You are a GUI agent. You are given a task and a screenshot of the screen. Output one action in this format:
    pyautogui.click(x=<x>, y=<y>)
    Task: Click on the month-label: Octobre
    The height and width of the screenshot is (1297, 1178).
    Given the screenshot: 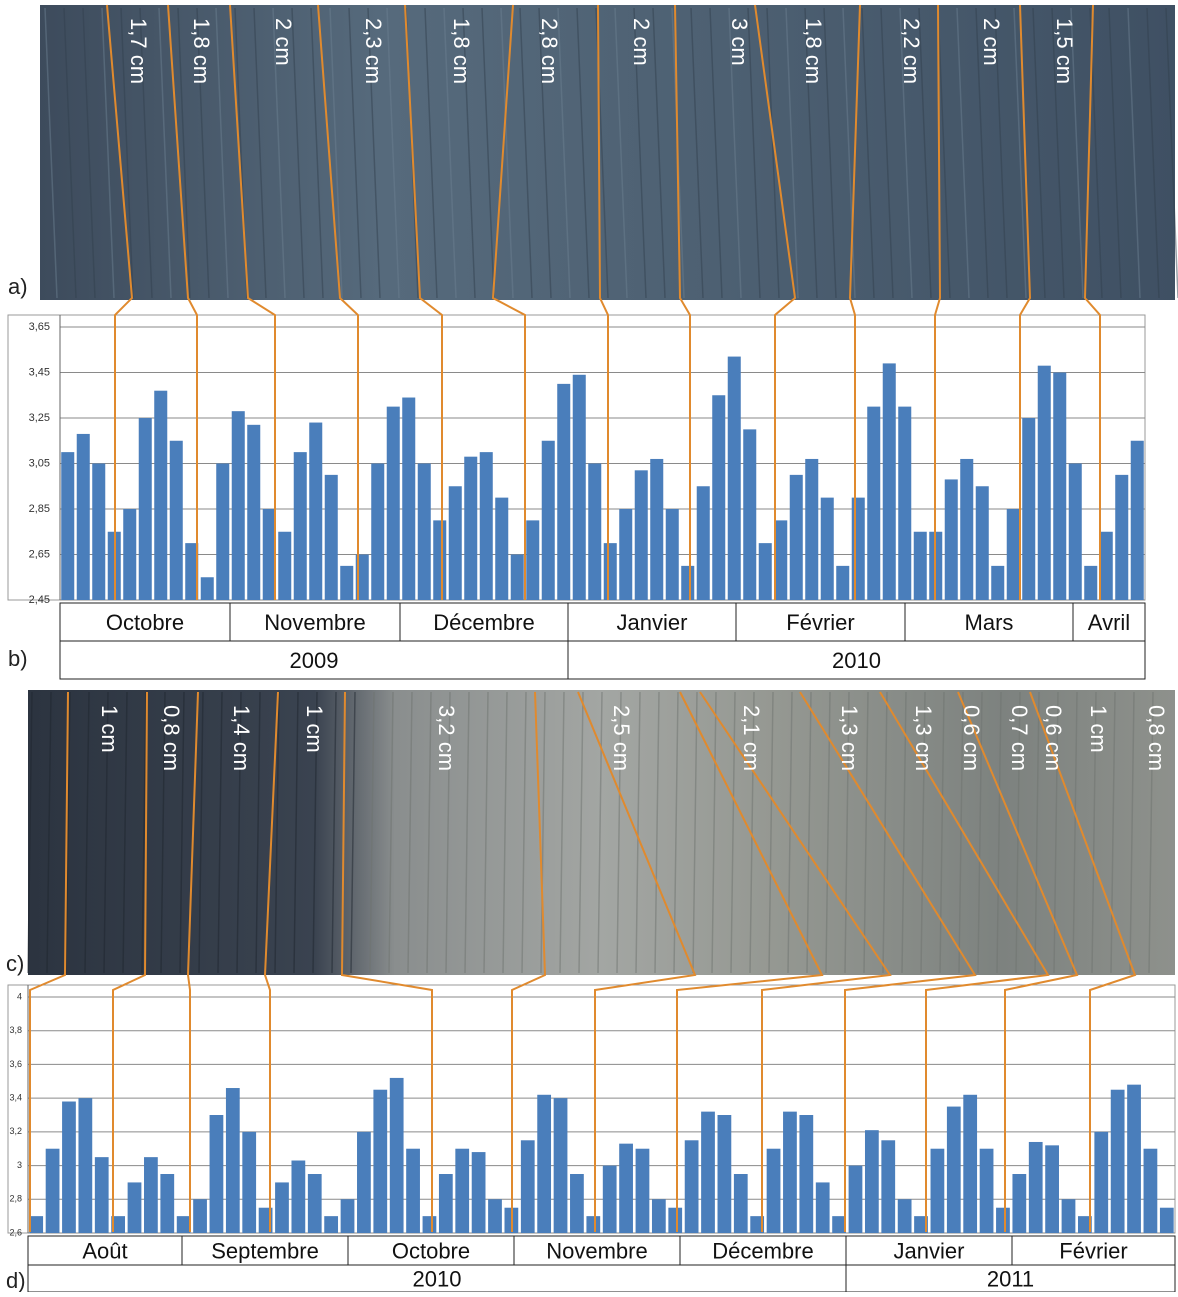 What is the action you would take?
    pyautogui.click(x=431, y=1250)
    